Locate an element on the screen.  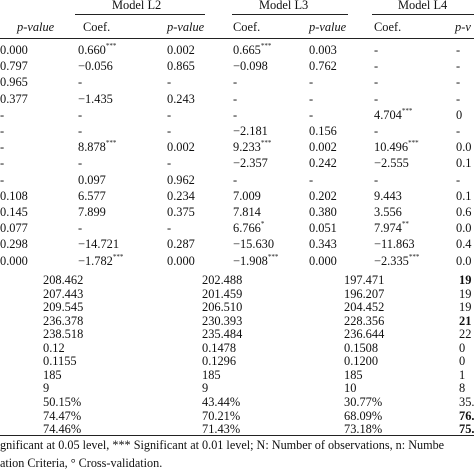
stat-cell: 206.510 is located at coordinates (222, 307).